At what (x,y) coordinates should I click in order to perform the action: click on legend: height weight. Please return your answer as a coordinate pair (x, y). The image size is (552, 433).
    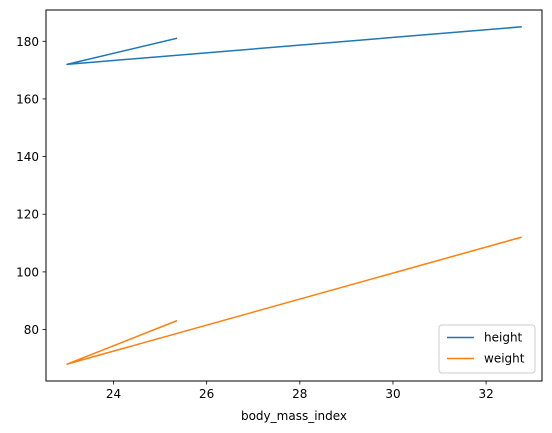
    Looking at the image, I should click on (487, 349).